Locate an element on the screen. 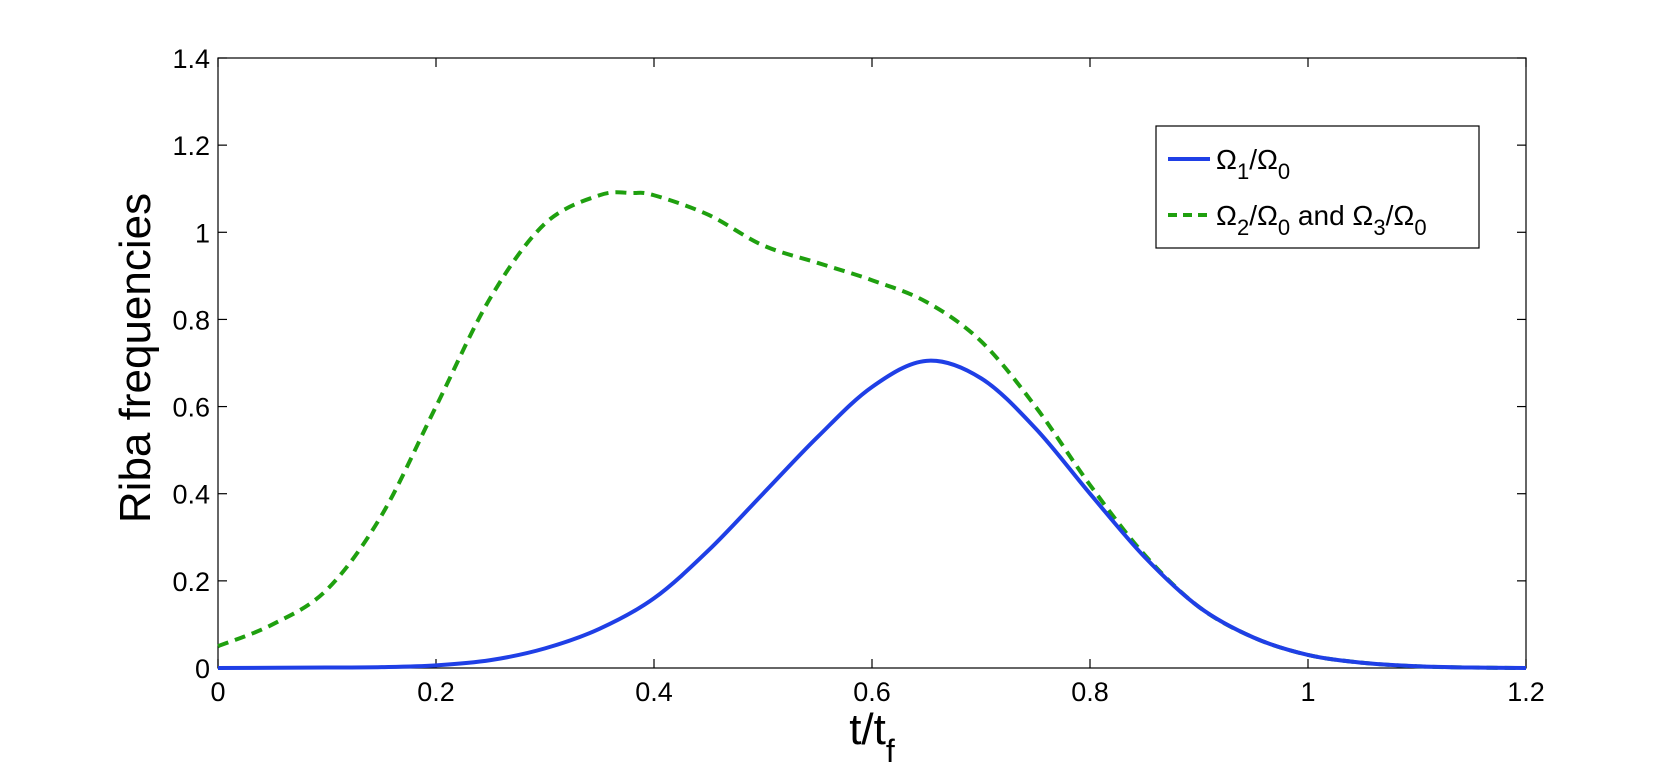 The height and width of the screenshot is (770, 1666). x-axis-label-main: t/t is located at coordinates (867, 729).